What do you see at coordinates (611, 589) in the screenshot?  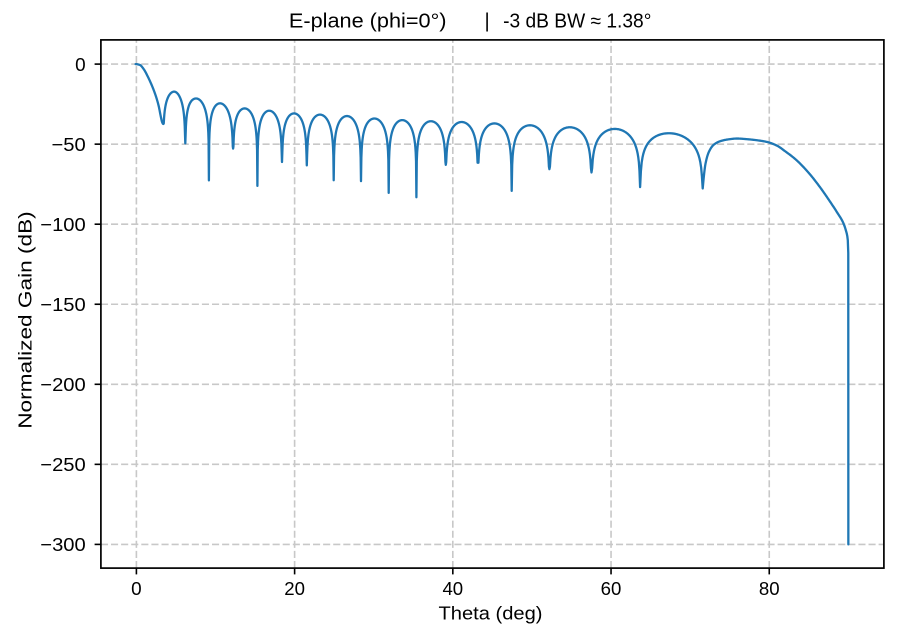 I see `svg-text: 60` at bounding box center [611, 589].